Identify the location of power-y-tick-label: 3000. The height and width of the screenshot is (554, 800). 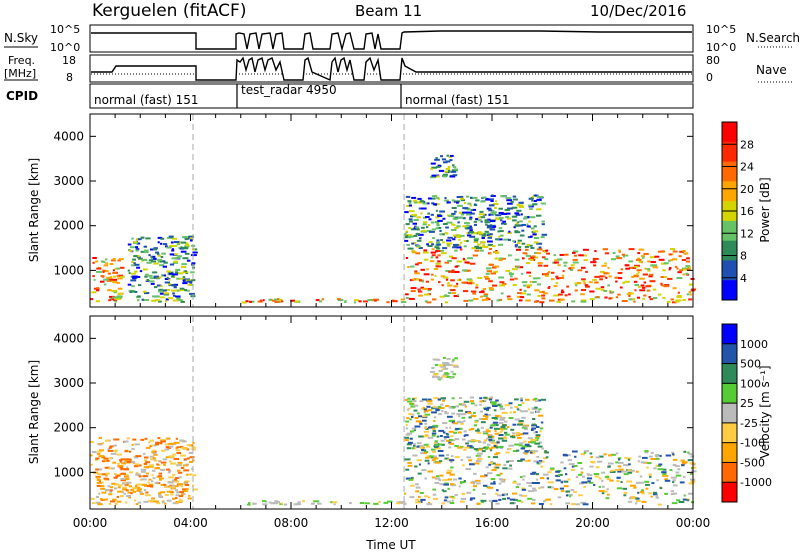
(68, 181).